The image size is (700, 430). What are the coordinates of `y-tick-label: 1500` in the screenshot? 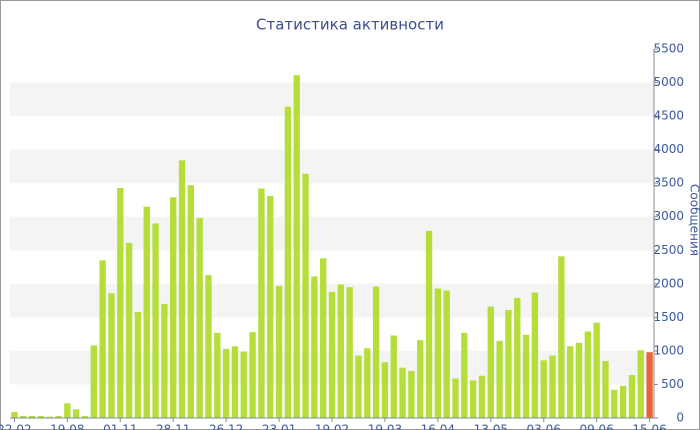 It's located at (668, 317).